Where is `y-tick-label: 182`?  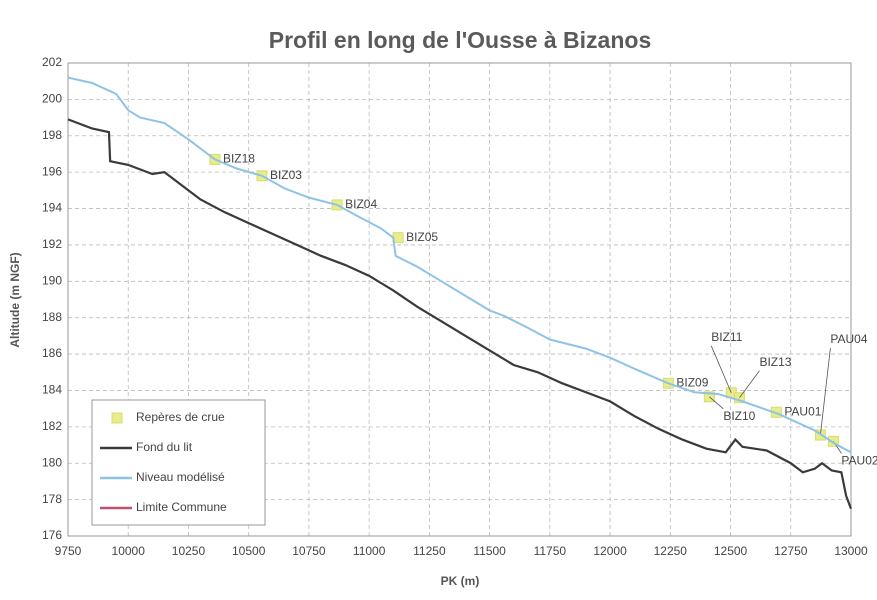 y-tick-label: 182 is located at coordinates (52, 426).